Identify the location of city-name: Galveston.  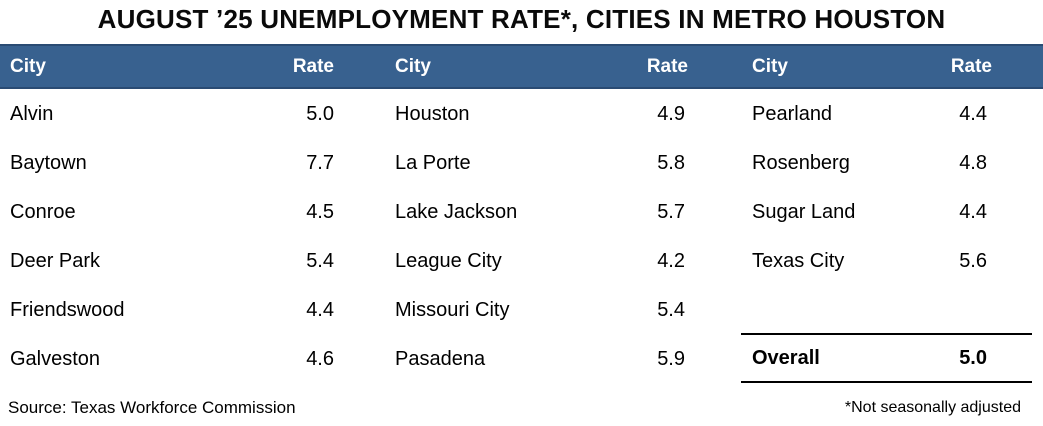
(55, 359).